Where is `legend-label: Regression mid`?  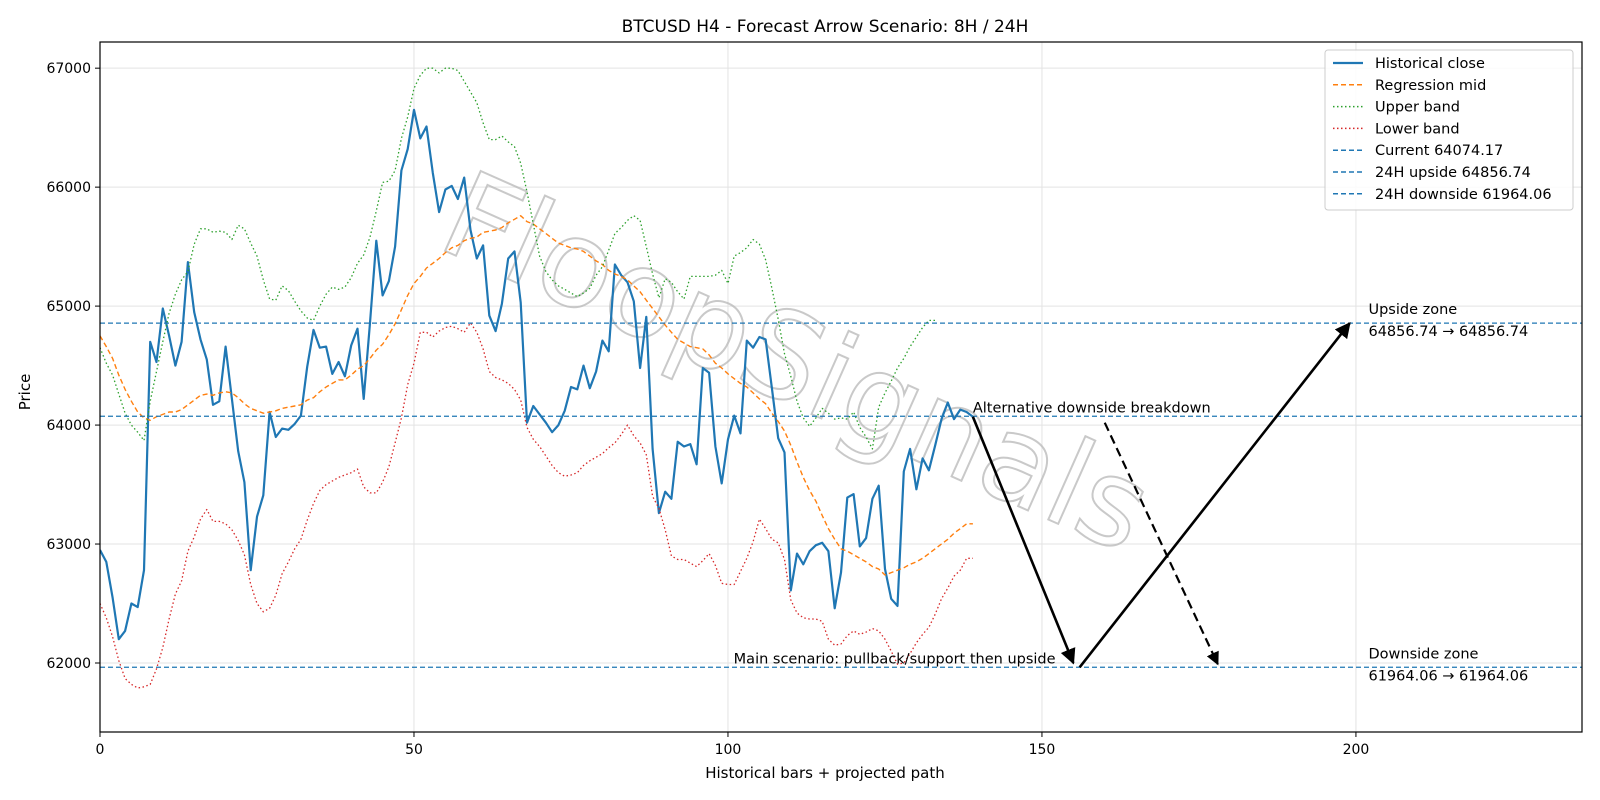
legend-label: Regression mid is located at coordinates (1430, 86).